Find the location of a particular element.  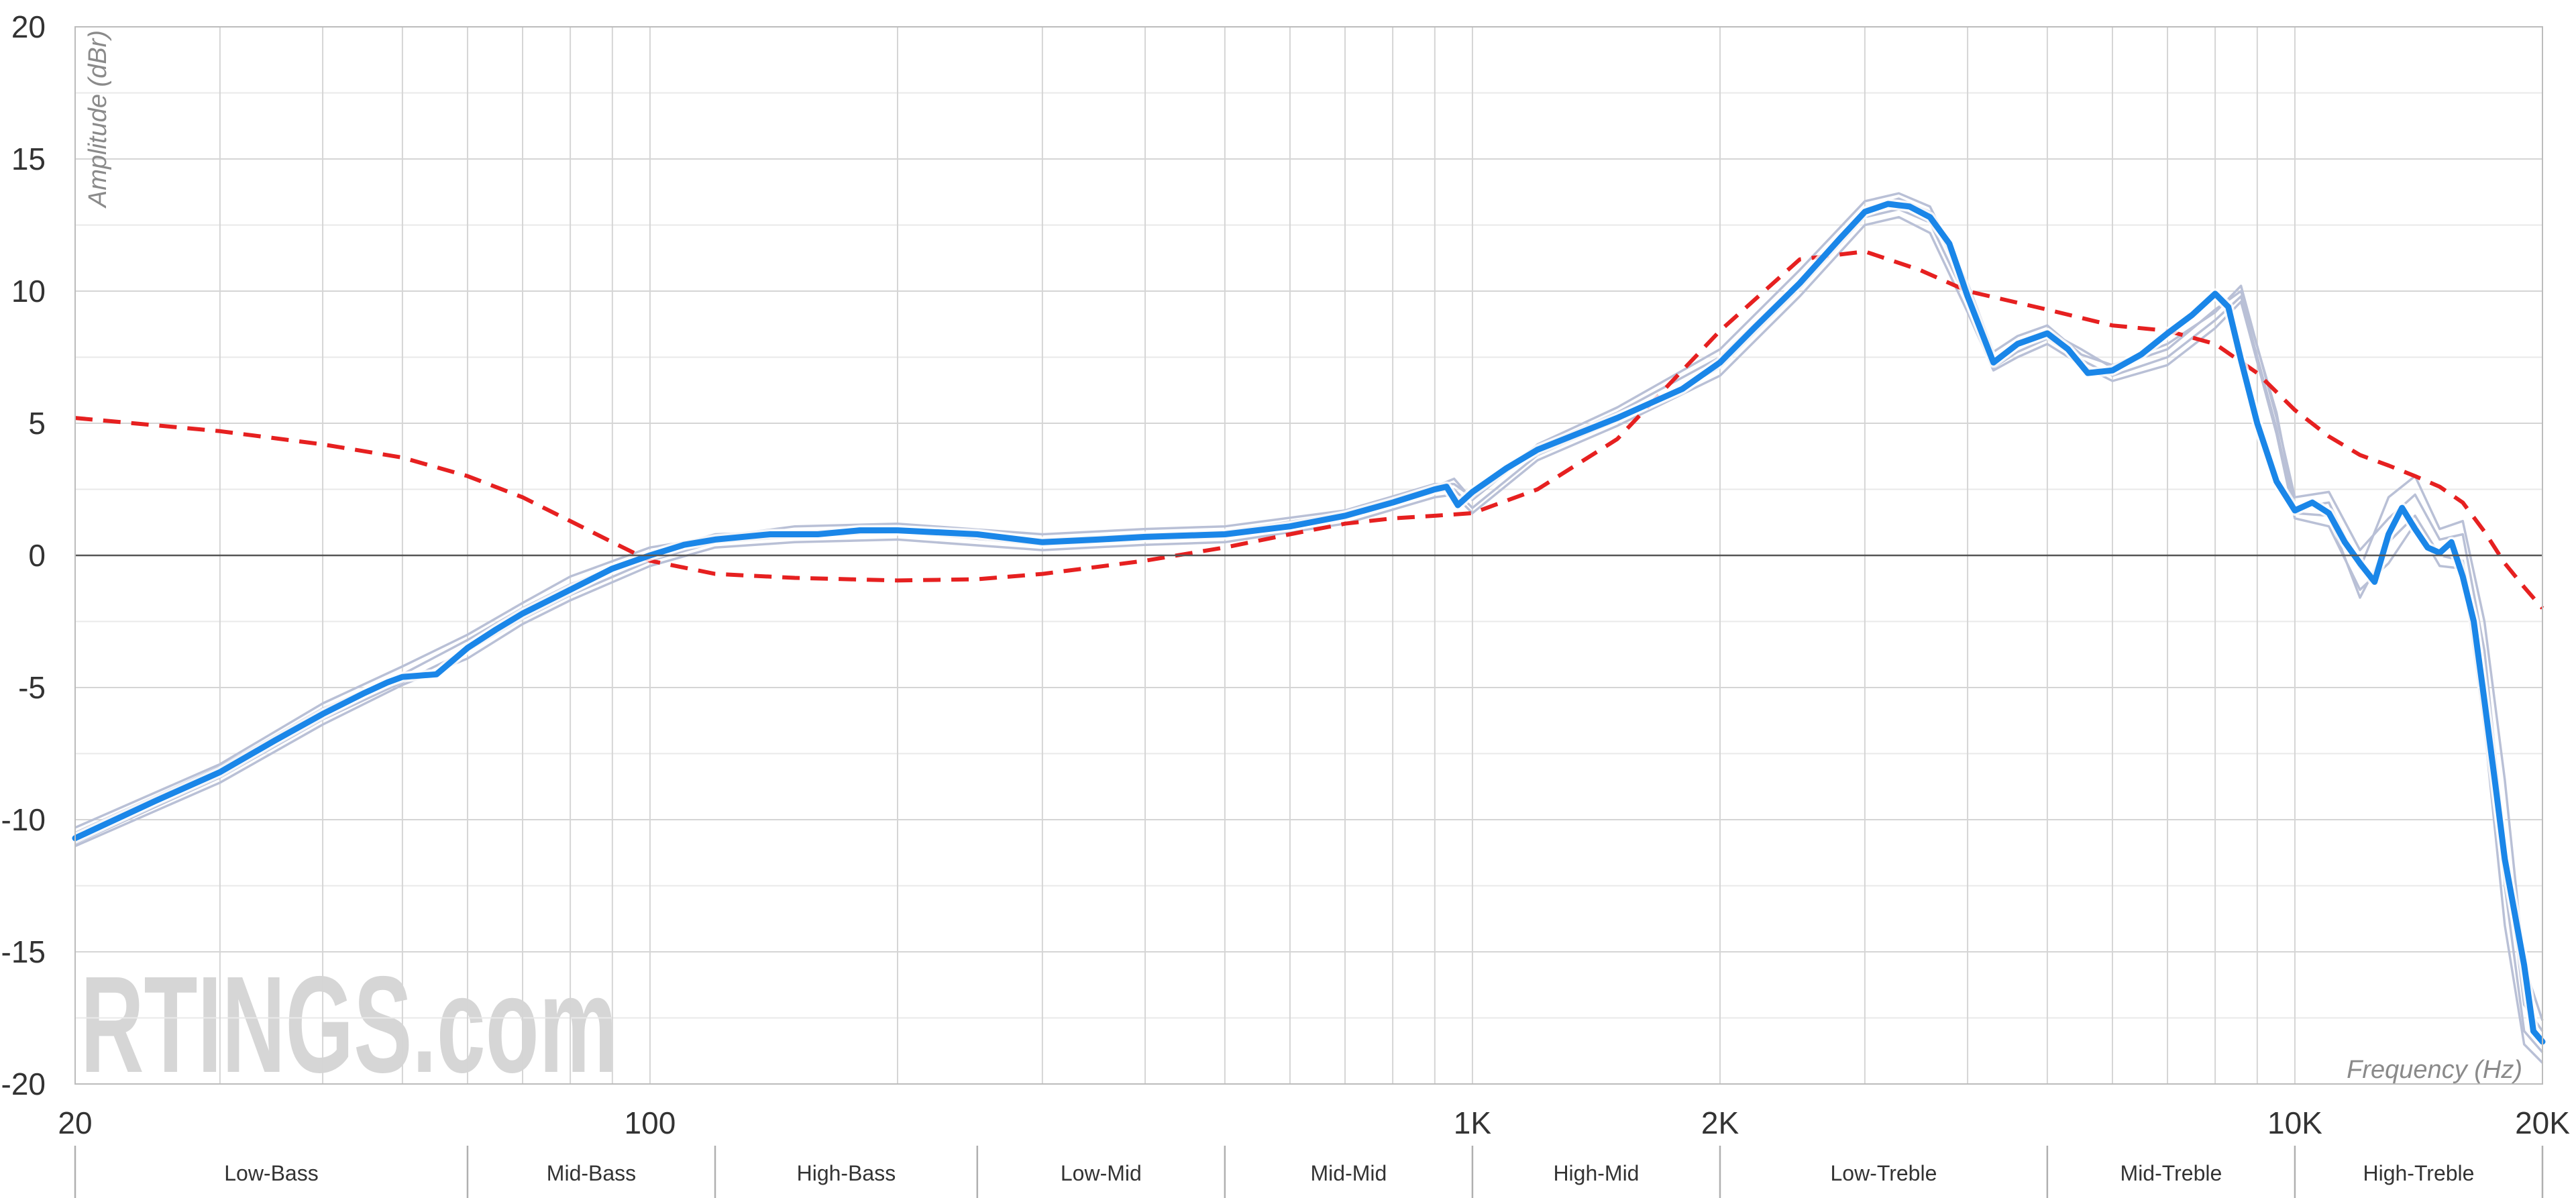

y-tick-label: -15 is located at coordinates (23, 952).